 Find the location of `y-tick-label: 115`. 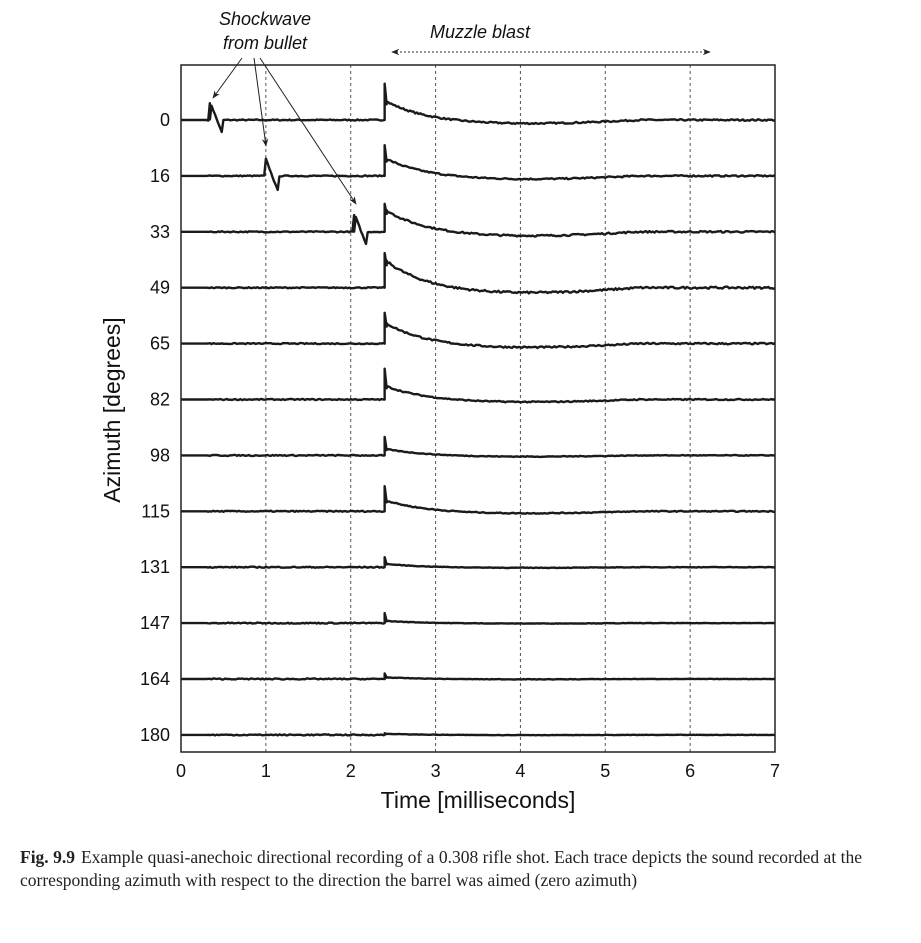

y-tick-label: 115 is located at coordinates (155, 511).